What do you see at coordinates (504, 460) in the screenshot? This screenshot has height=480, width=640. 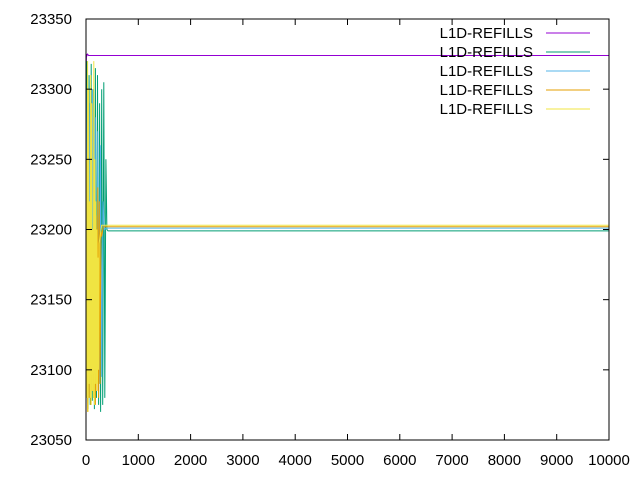 I see `x-tick-label: 8000` at bounding box center [504, 460].